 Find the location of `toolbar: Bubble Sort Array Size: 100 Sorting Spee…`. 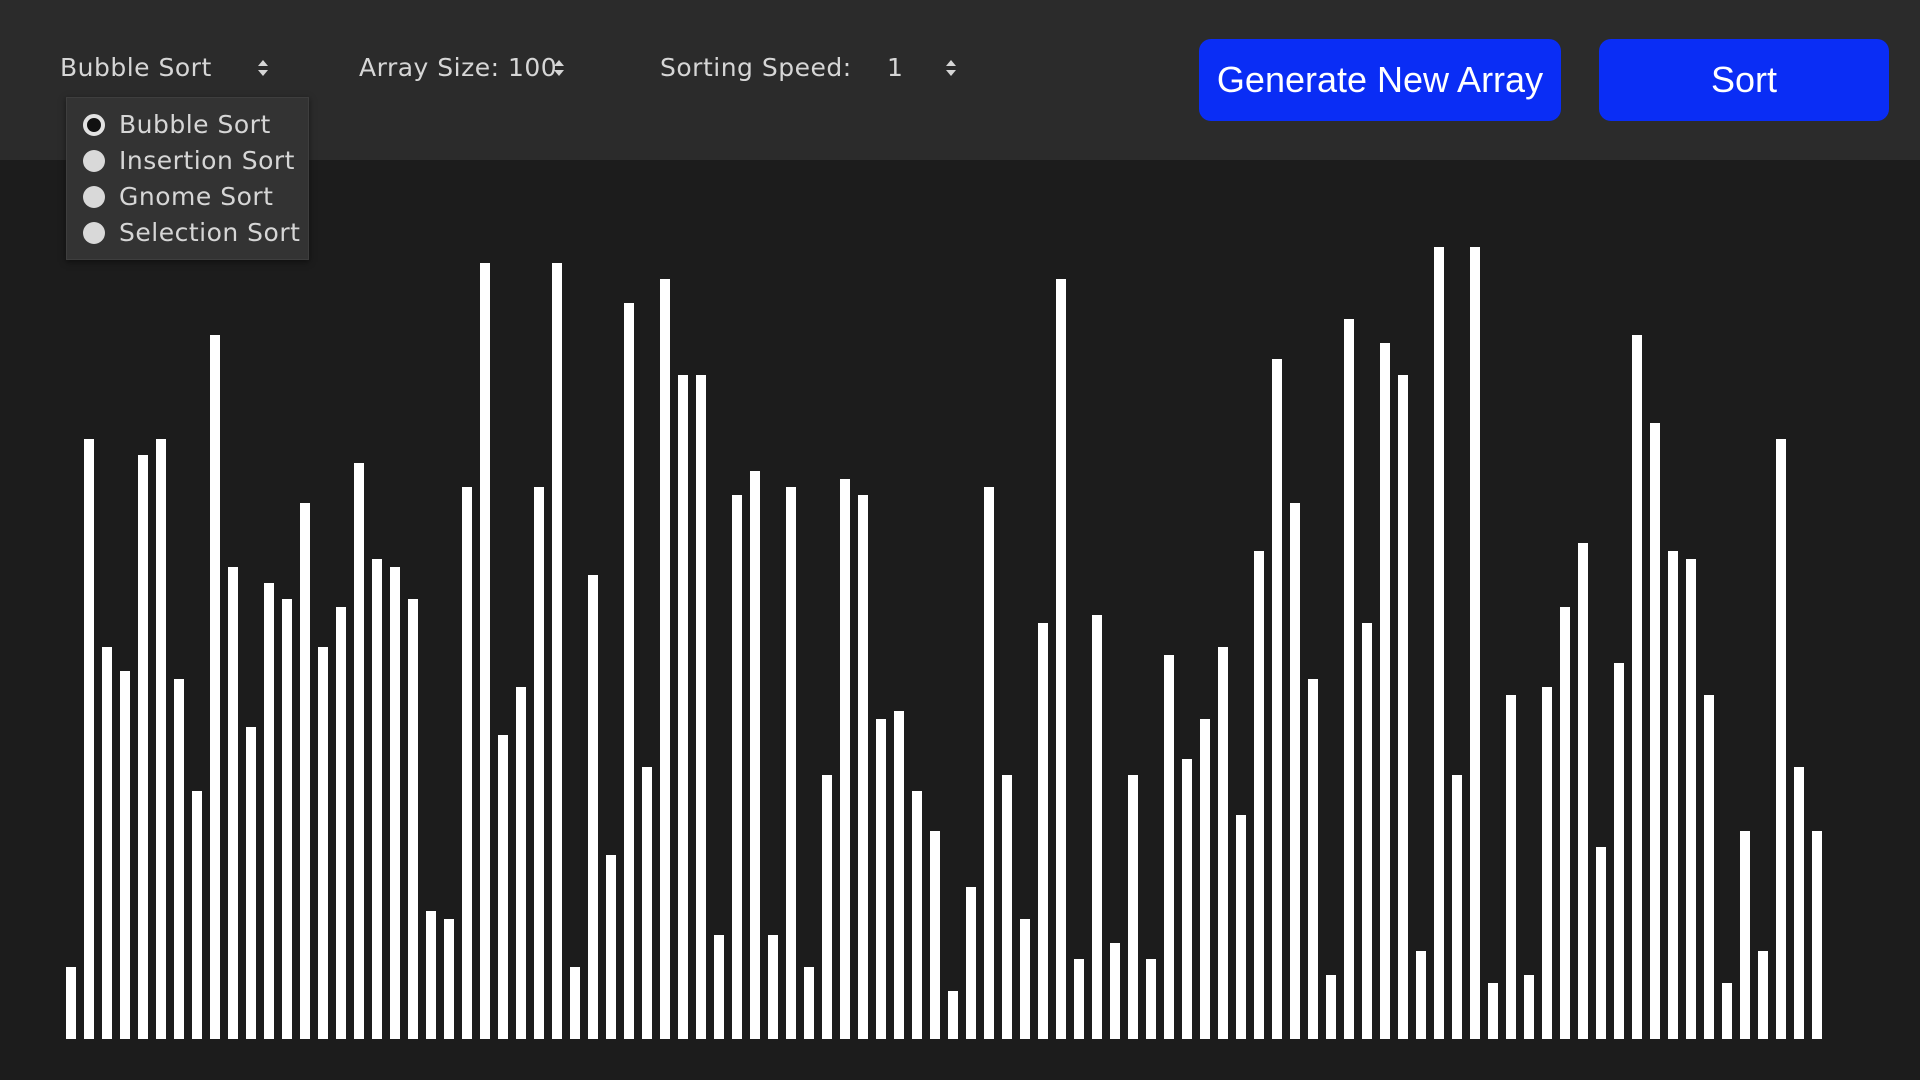

toolbar: Bubble Sort Array Size: 100 Sorting Spee… is located at coordinates (960, 80).